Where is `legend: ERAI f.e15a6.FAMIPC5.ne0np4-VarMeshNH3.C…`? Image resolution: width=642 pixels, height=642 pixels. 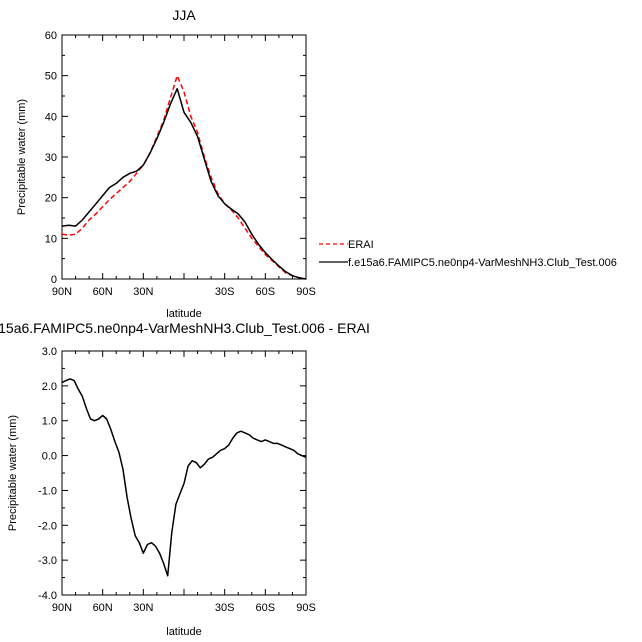 legend: ERAI f.e15a6.FAMIPC5.ne0np4-VarMeshNH3.C… is located at coordinates (468, 254).